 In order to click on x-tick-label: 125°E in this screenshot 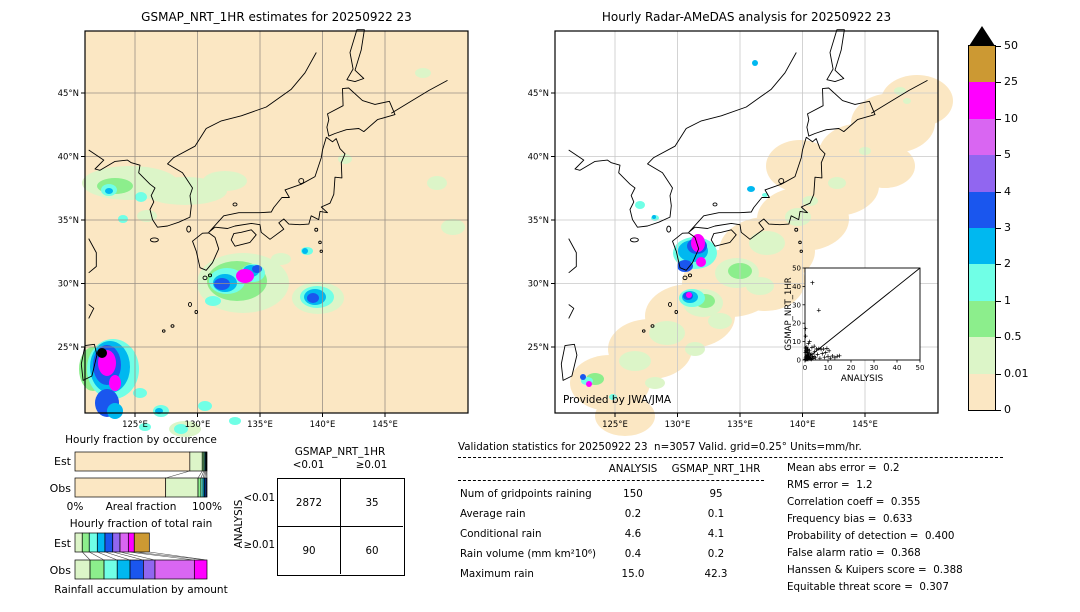, I will do `click(615, 425)`.